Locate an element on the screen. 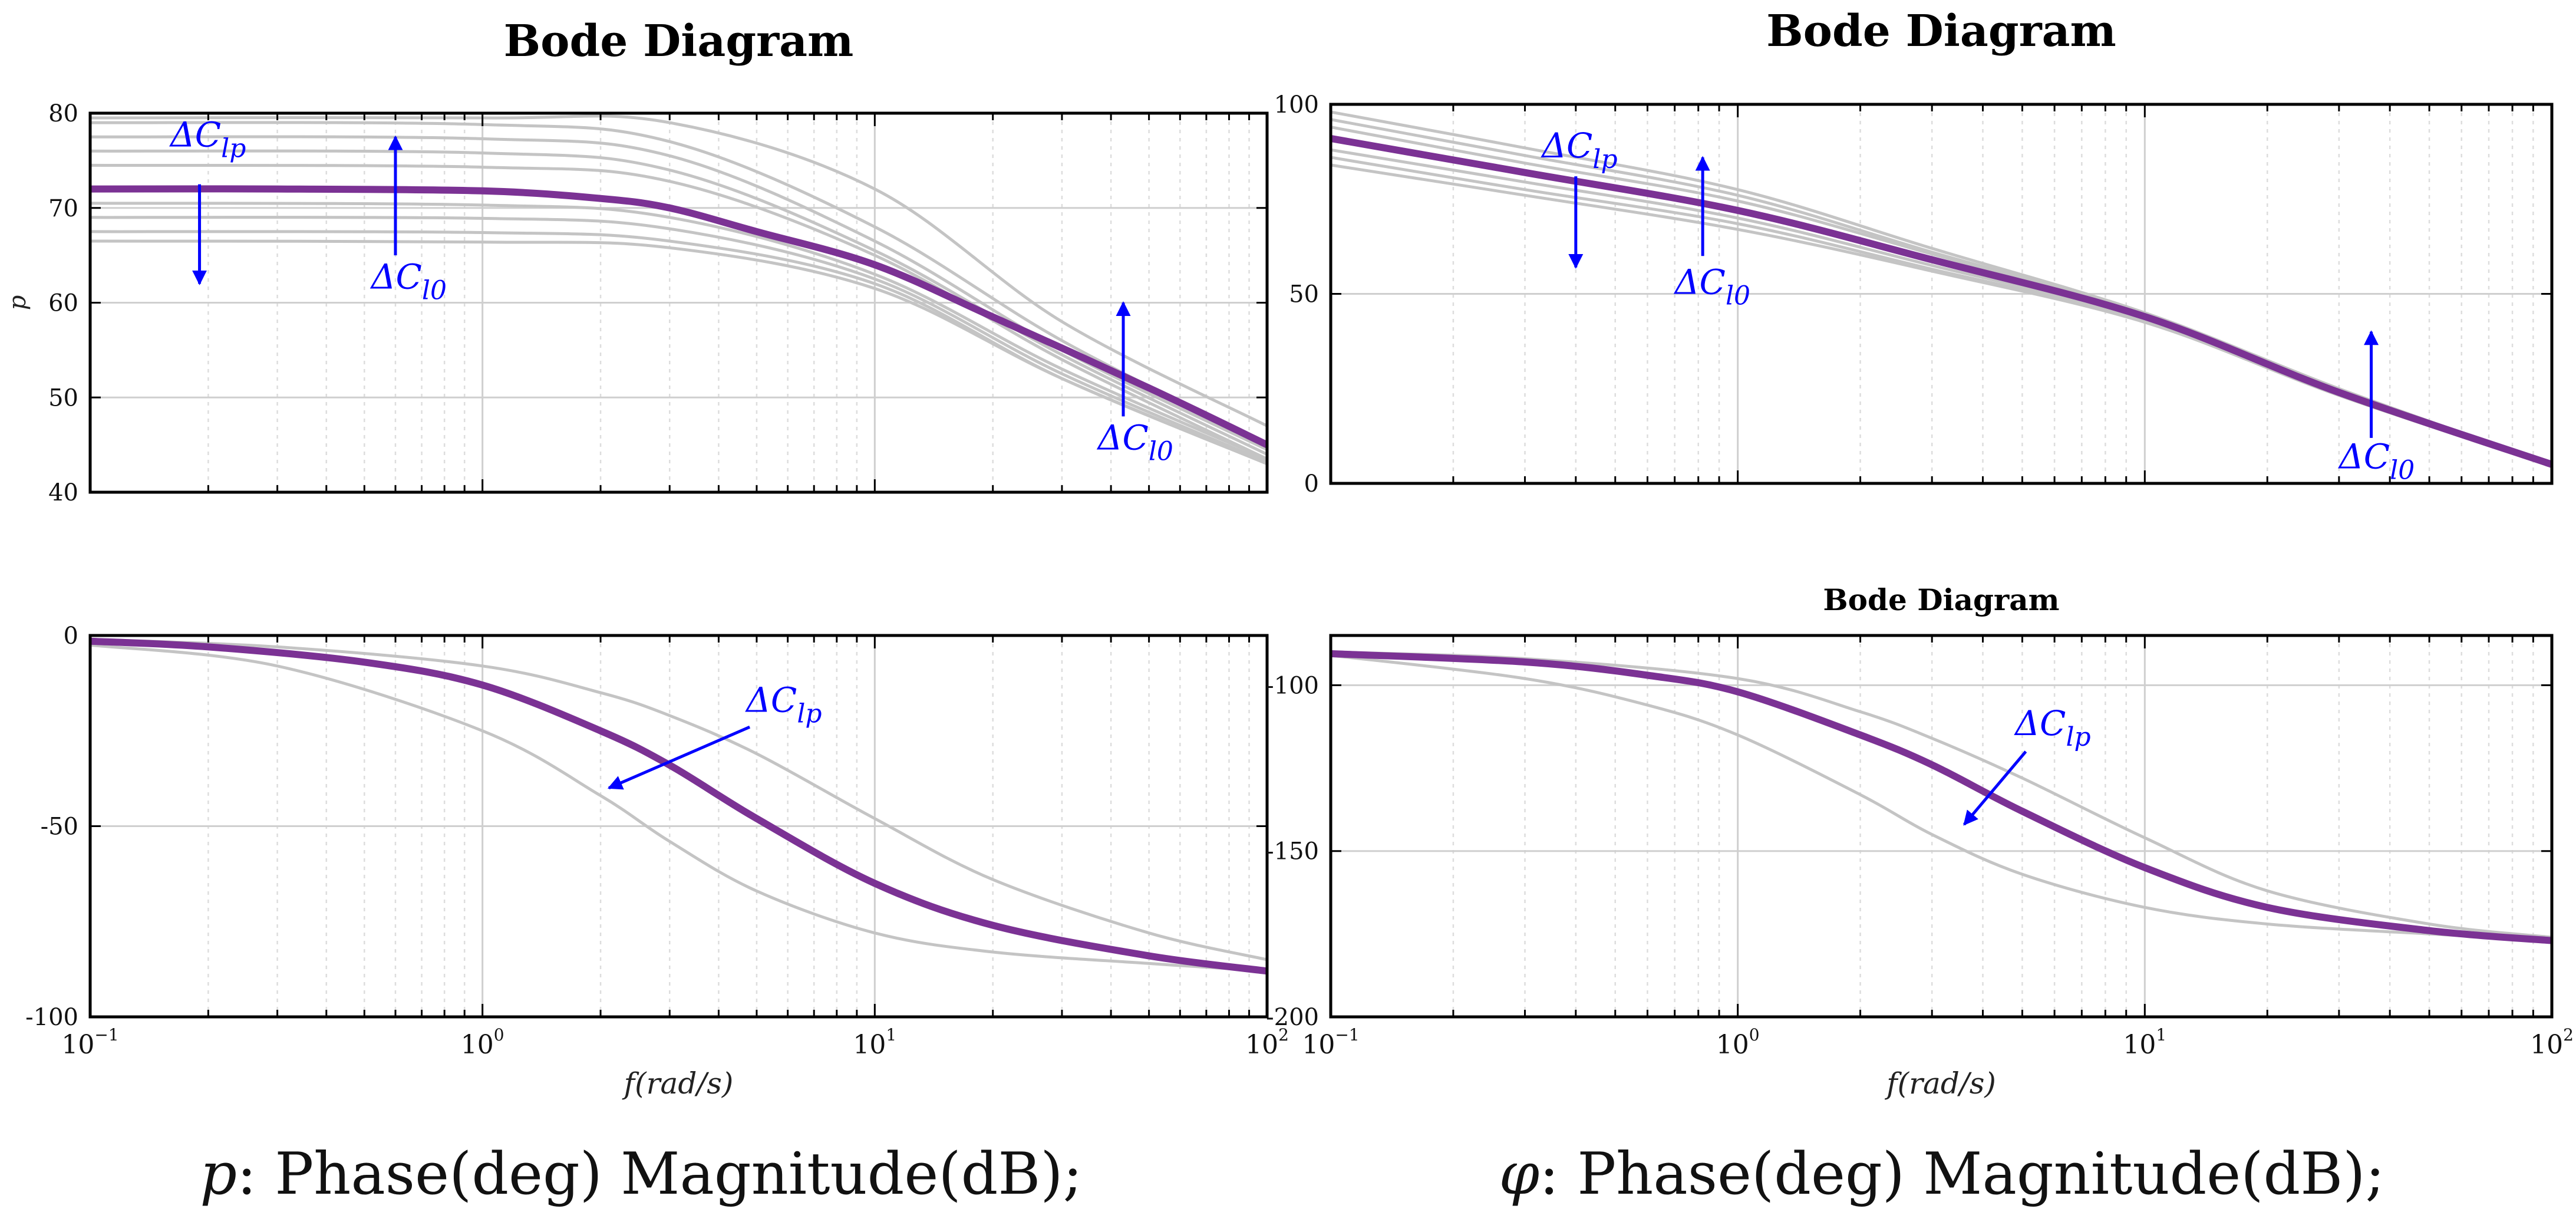 The height and width of the screenshot is (1222, 2576). y-tick-label: 40 is located at coordinates (63, 492).